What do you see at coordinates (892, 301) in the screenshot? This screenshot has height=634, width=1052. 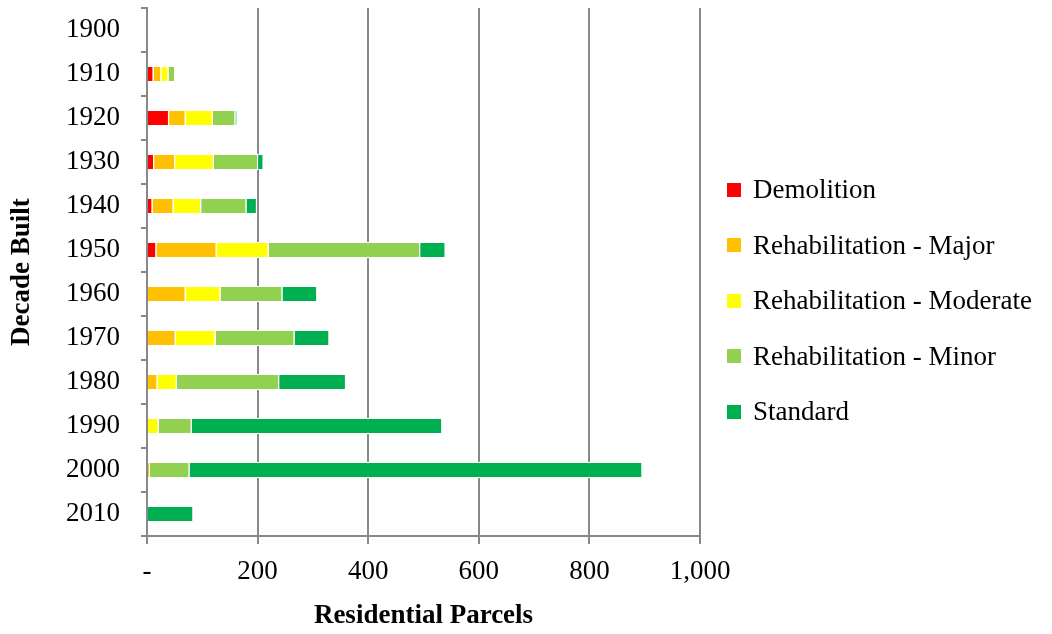 I see `legend-label: Rehabilitation - Moderate` at bounding box center [892, 301].